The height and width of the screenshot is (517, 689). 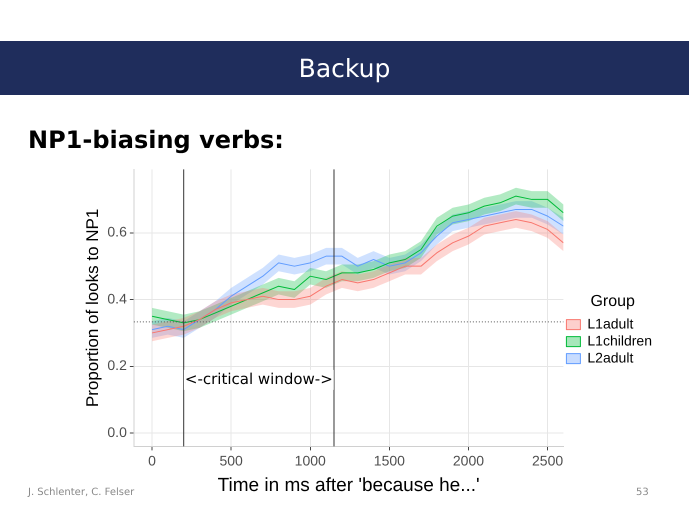 I want to click on x-tick-label: 2500, so click(x=548, y=460).